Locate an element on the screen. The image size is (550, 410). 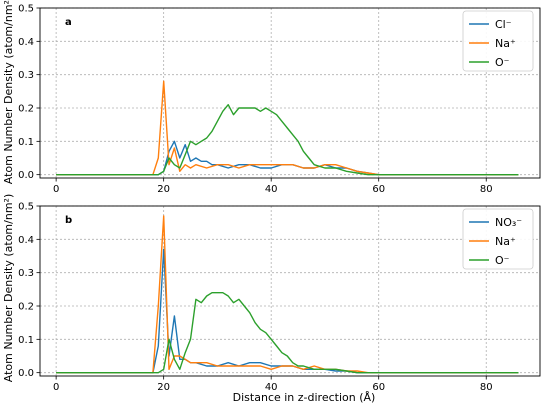
y-axis-label-a: Atom Number Density (atom/nm²) is located at coordinates (8, 92).